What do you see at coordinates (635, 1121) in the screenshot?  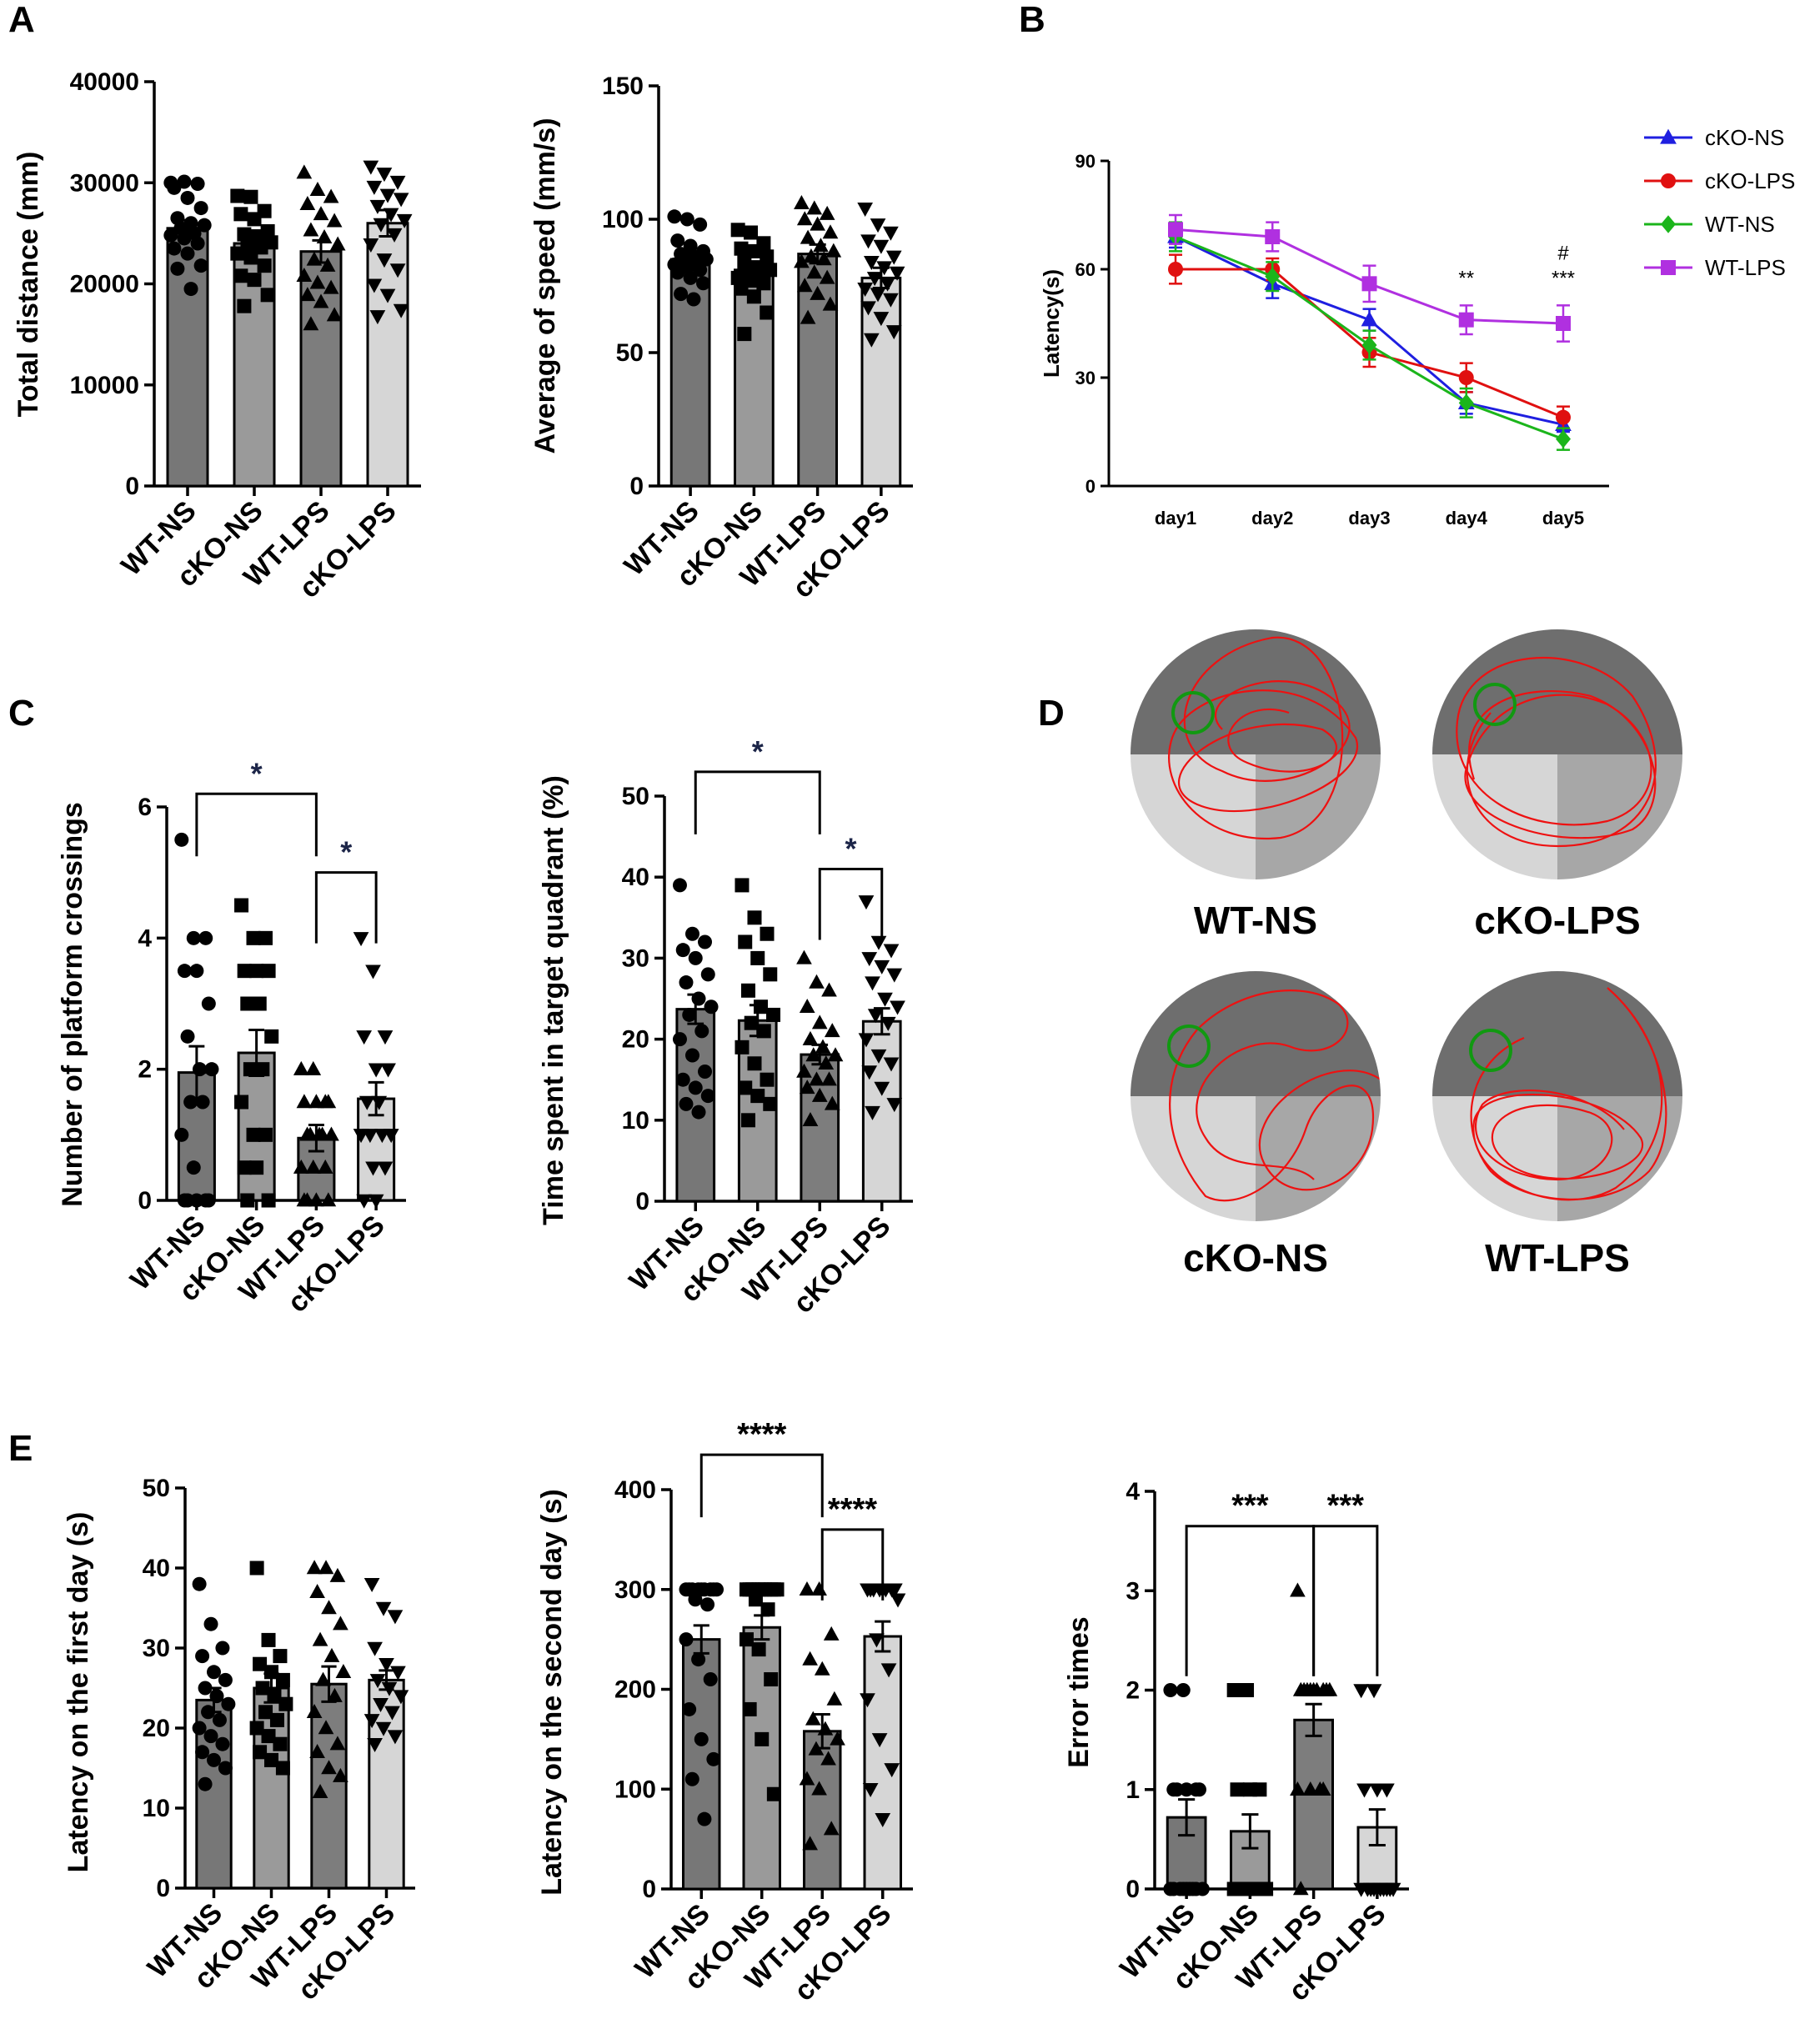 I see `y-tick-label: 10` at bounding box center [635, 1121].